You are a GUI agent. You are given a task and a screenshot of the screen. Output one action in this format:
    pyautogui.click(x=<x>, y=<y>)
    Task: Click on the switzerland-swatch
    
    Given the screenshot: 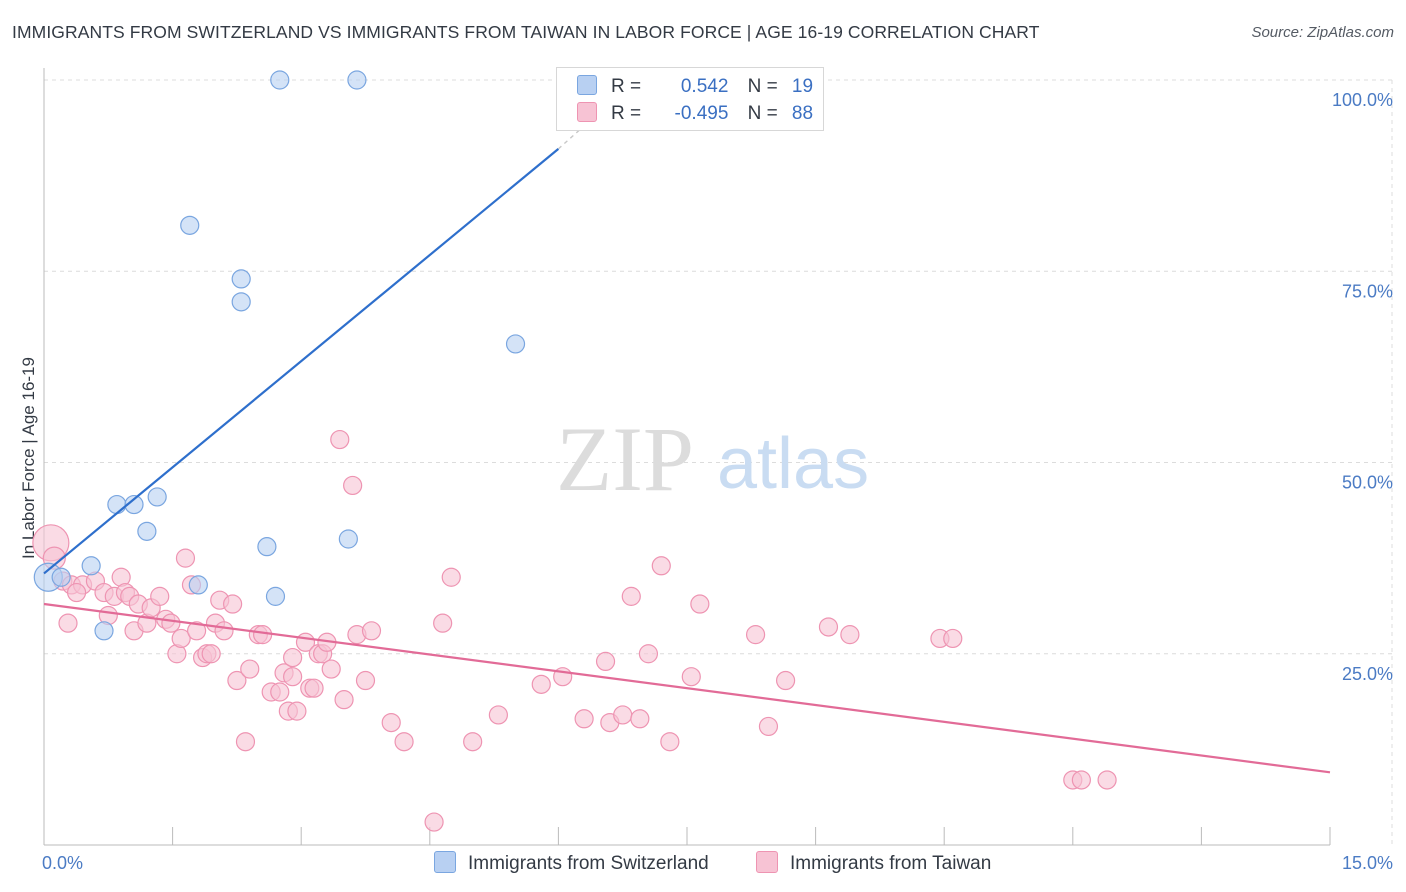 What is the action you would take?
    pyautogui.click(x=587, y=85)
    